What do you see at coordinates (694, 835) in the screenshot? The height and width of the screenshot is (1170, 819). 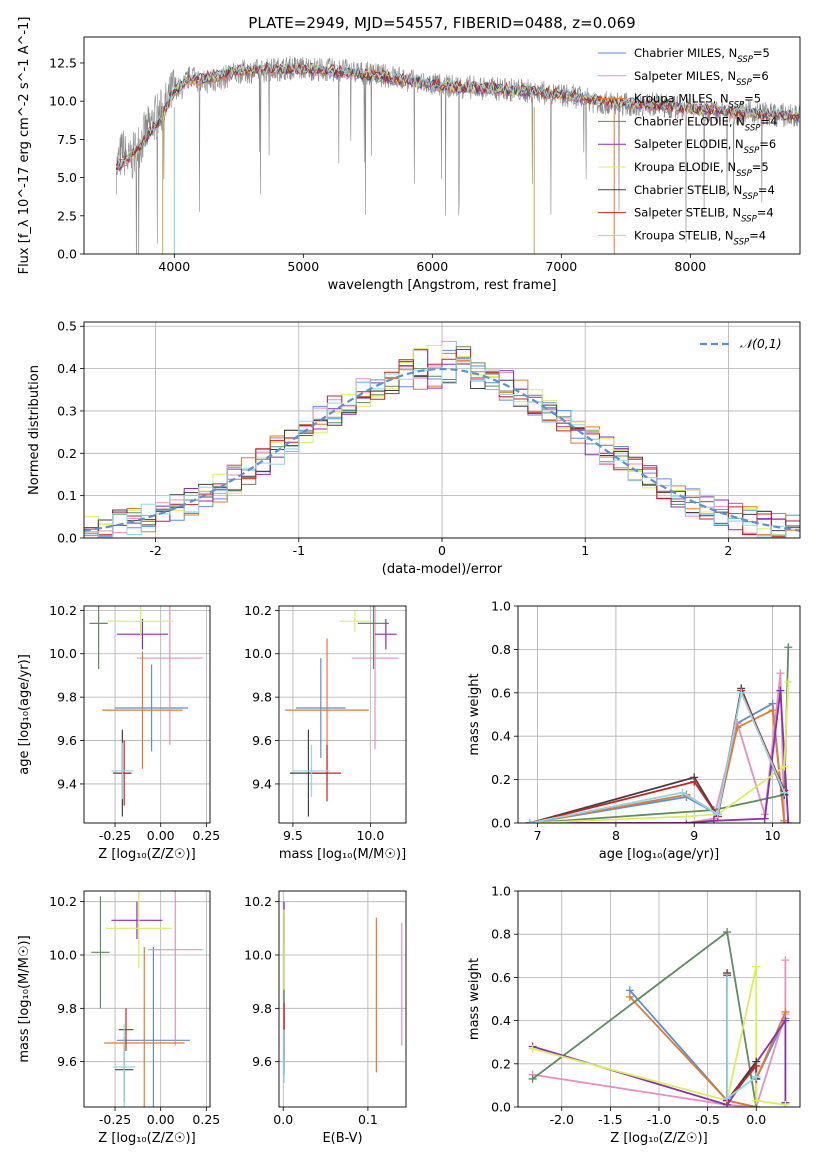 I see `x-tick-label: 9` at bounding box center [694, 835].